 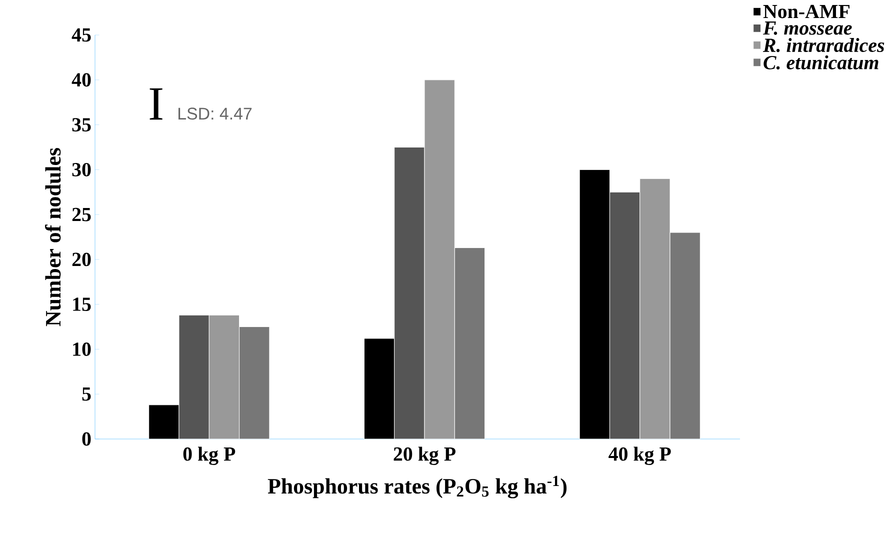 I want to click on legend-label: R. intraradices, so click(x=823, y=45).